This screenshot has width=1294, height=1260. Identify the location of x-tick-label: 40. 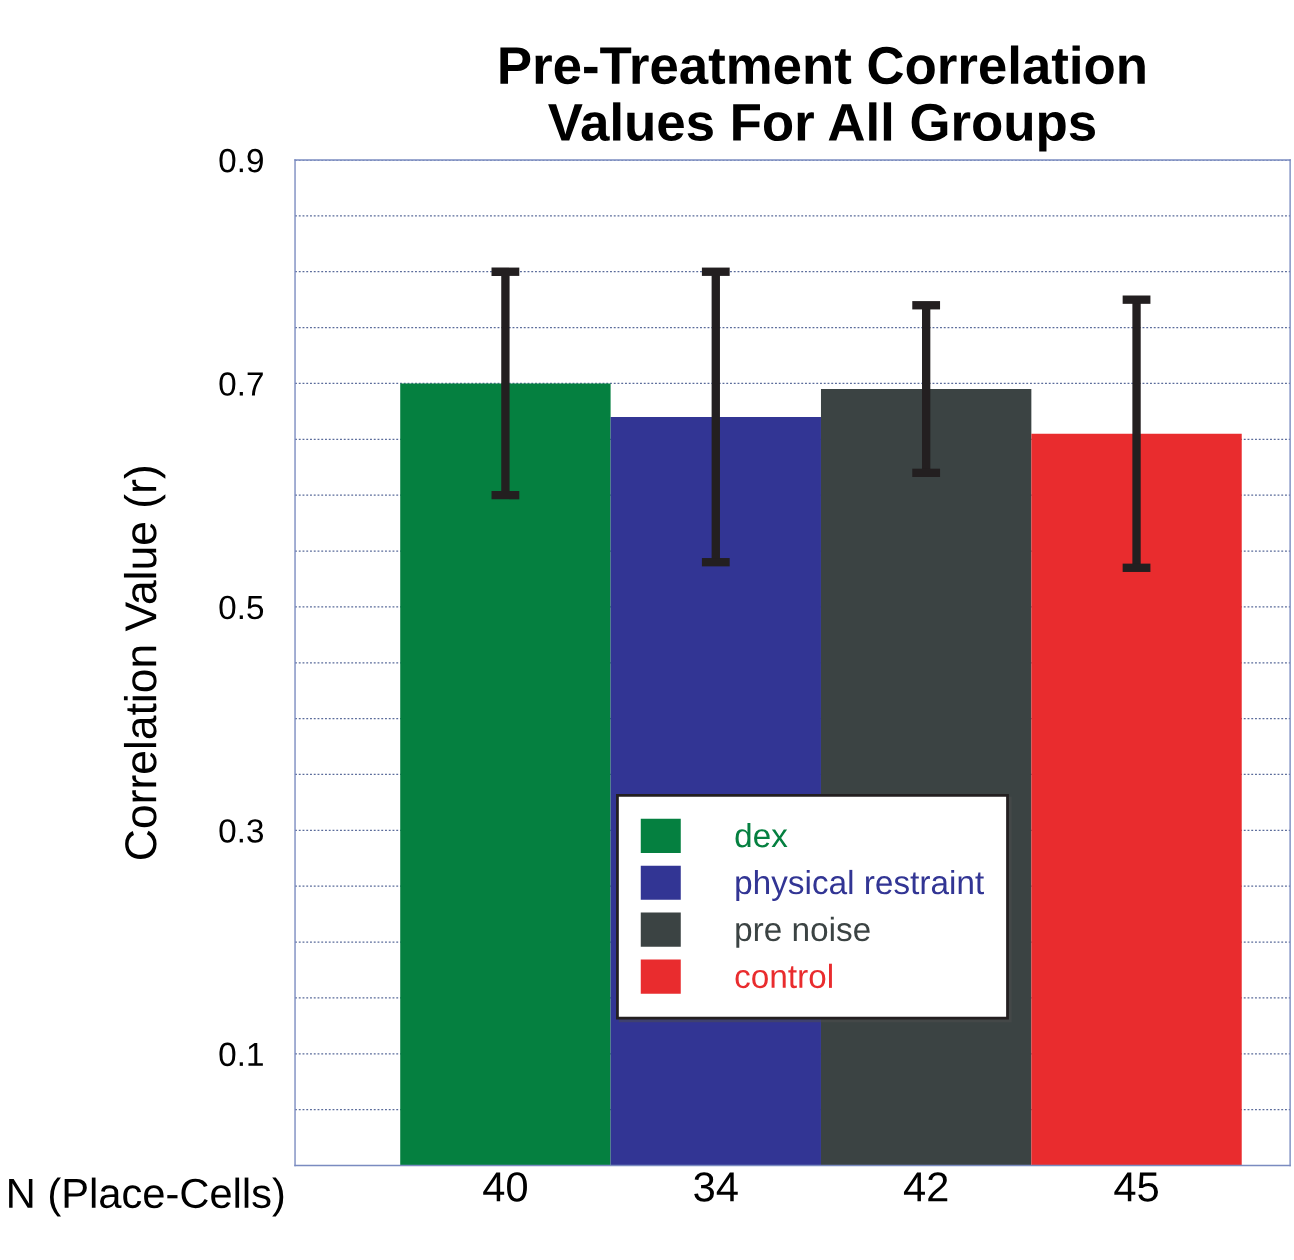
(505, 1187).